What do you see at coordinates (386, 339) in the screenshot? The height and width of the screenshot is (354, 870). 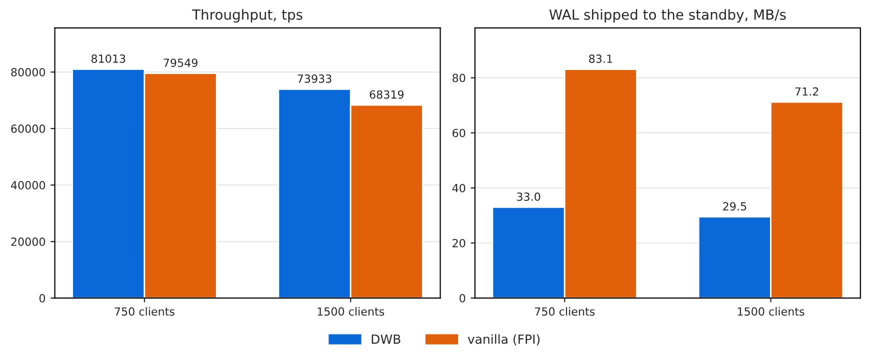 I see `legend-label: DWB` at bounding box center [386, 339].